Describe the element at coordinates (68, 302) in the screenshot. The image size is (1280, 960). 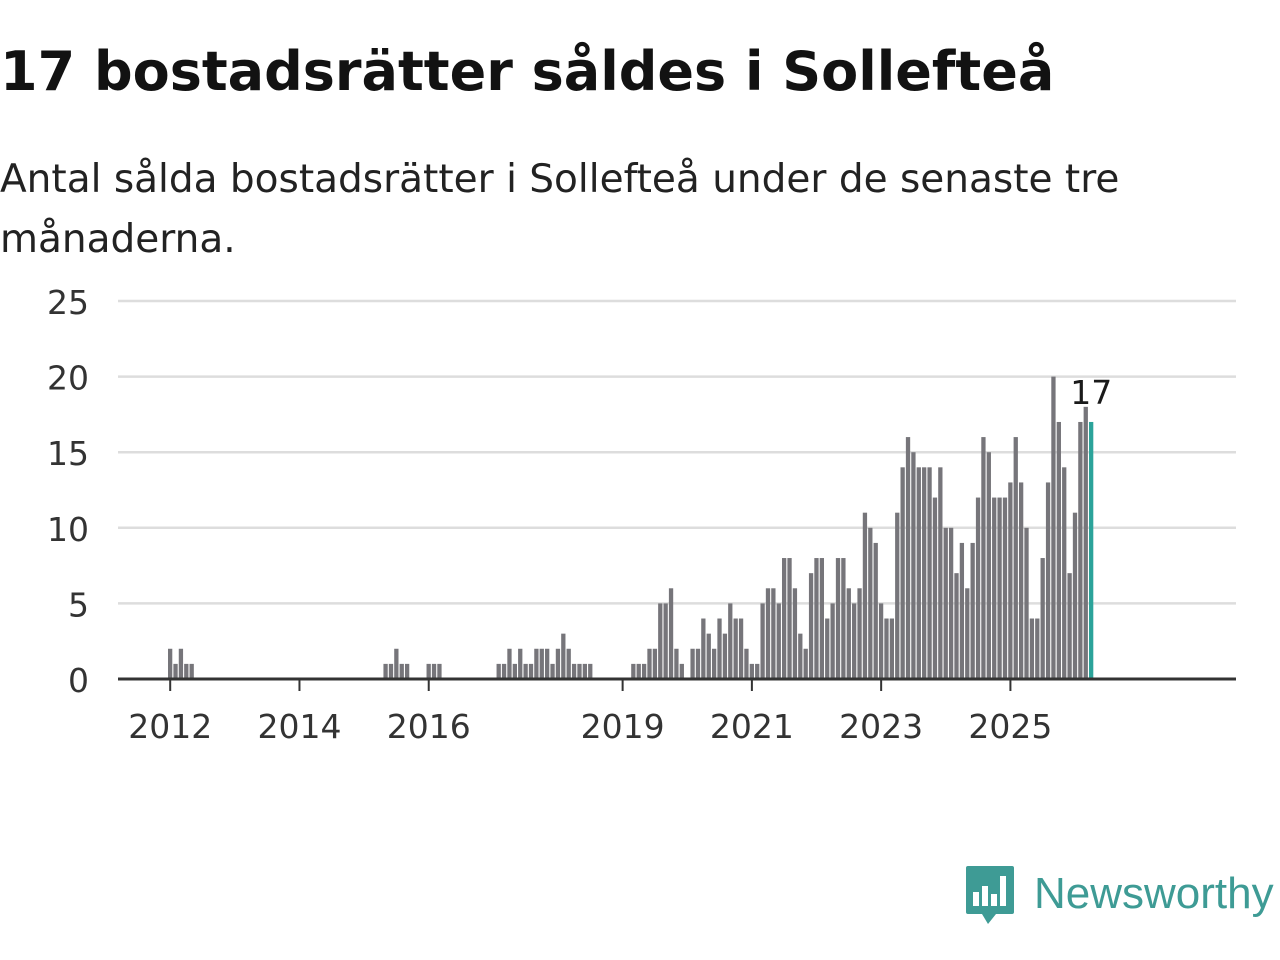
I see `y-tick-label: 25` at that location.